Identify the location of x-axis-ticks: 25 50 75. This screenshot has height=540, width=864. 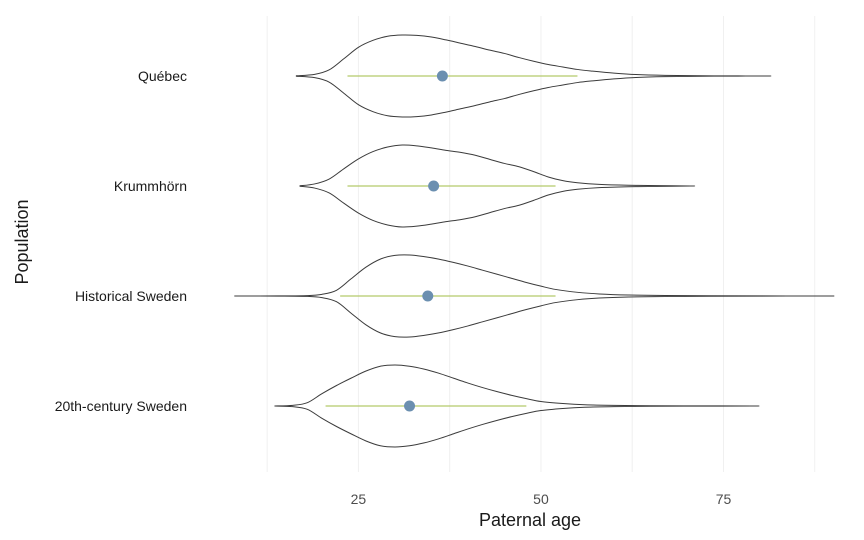
(541, 499).